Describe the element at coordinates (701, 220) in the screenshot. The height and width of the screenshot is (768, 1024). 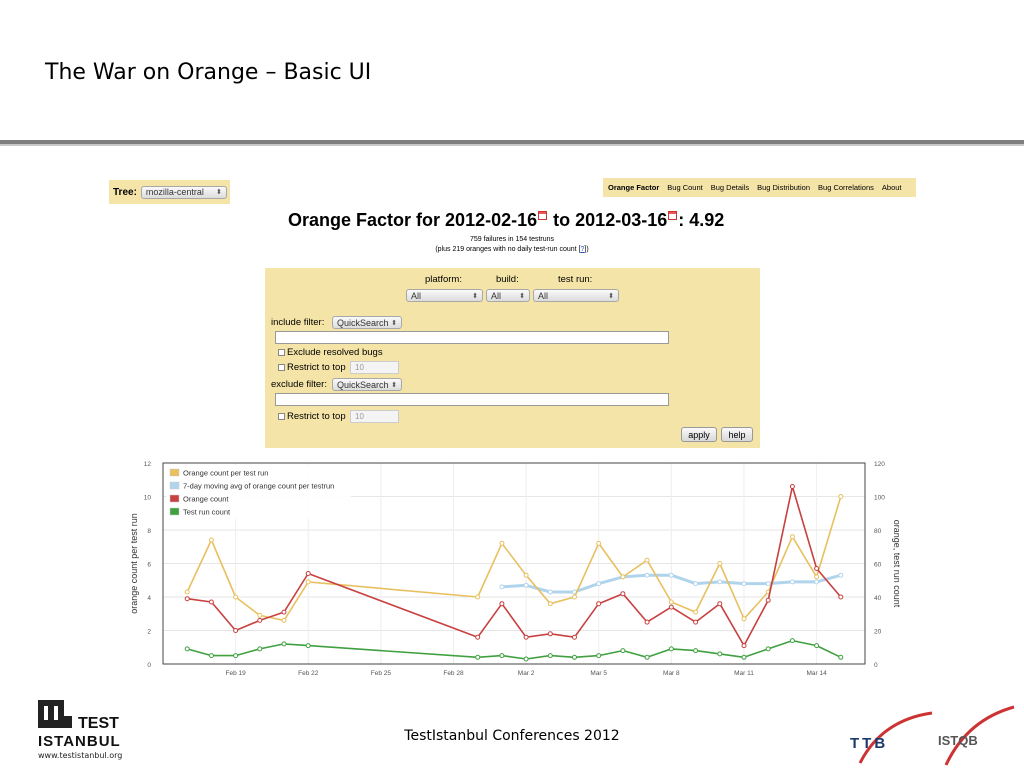
I see `orange-factor-value: : 4.92` at that location.